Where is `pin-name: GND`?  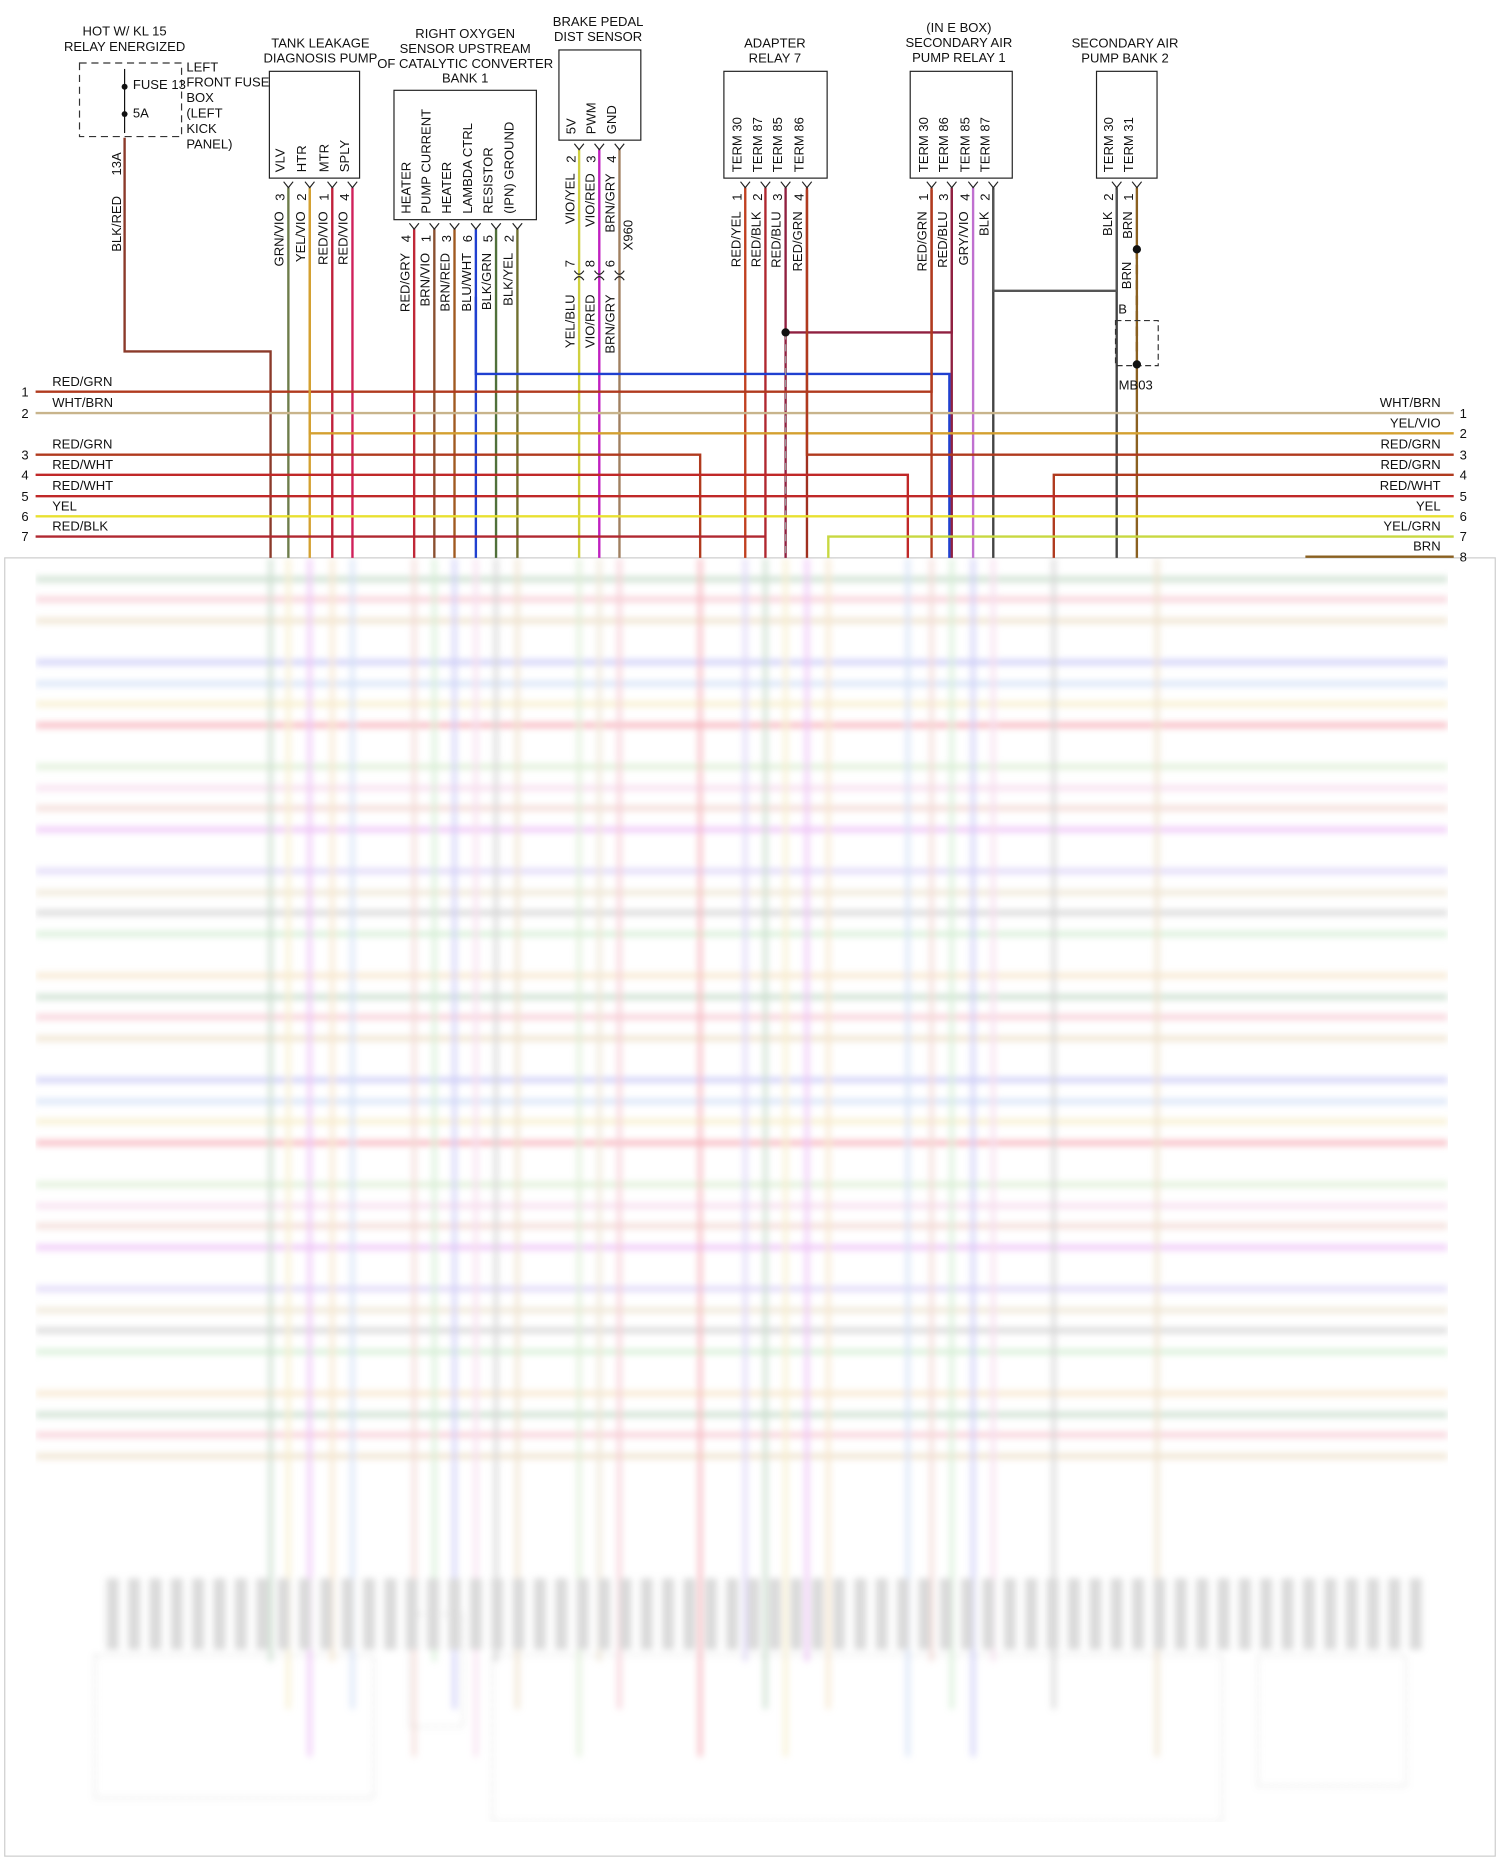
pin-name: GND is located at coordinates (611, 119).